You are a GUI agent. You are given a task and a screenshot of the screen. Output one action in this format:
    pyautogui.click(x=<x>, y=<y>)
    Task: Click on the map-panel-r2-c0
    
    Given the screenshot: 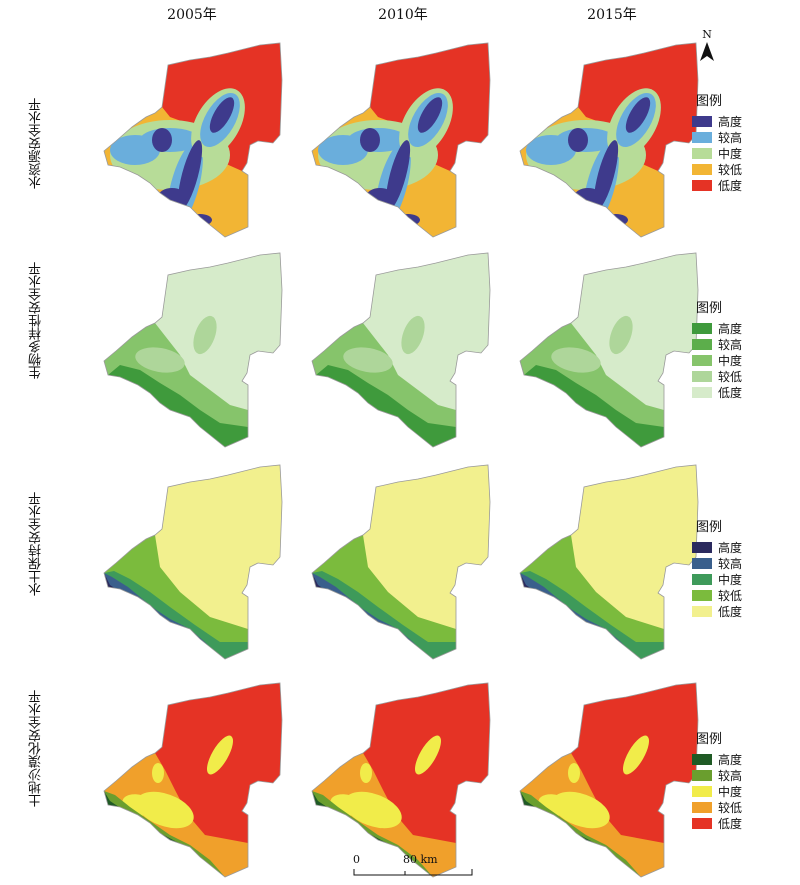 What is the action you would take?
    pyautogui.click(x=193, y=562)
    